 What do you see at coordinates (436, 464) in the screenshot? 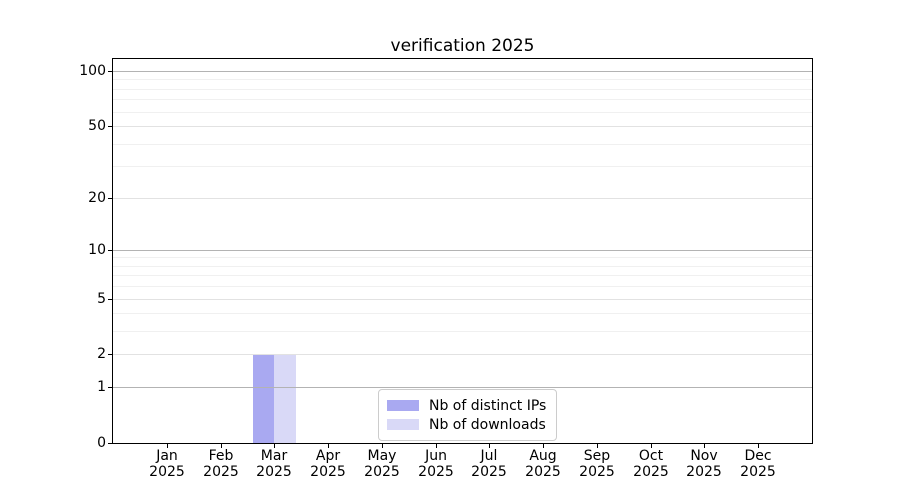
I see `x-tick-label-jun: Jun 2025` at bounding box center [436, 464].